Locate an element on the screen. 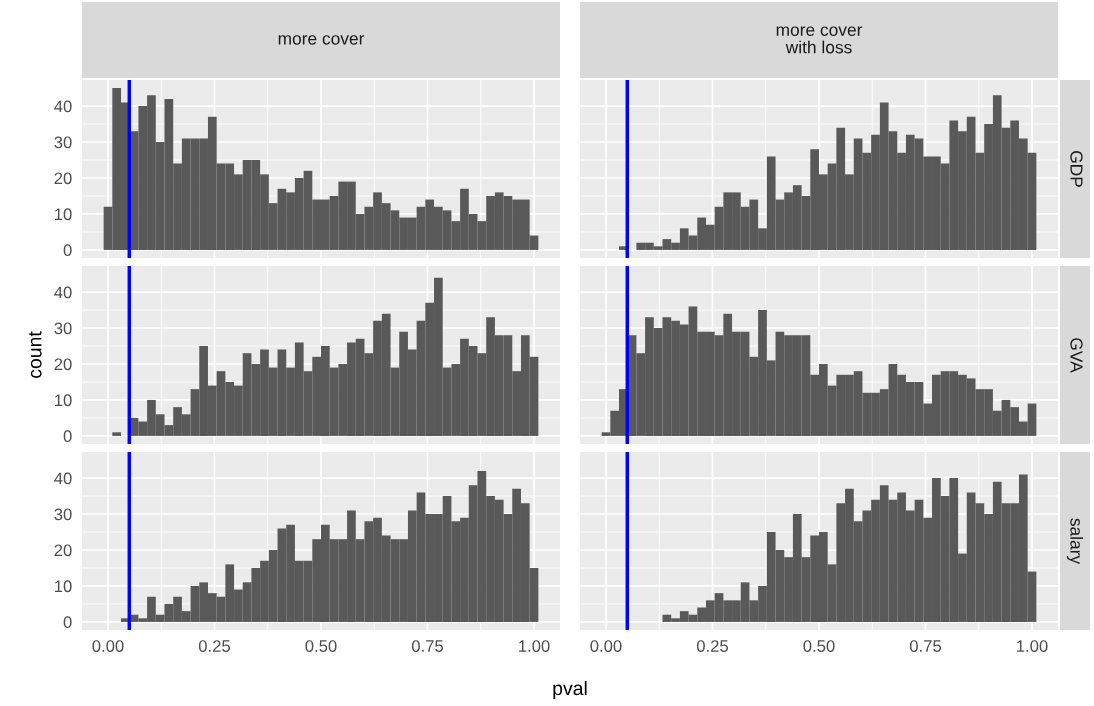 The image size is (1094, 706). y2-axis-title: salary is located at coordinates (1075, 541).